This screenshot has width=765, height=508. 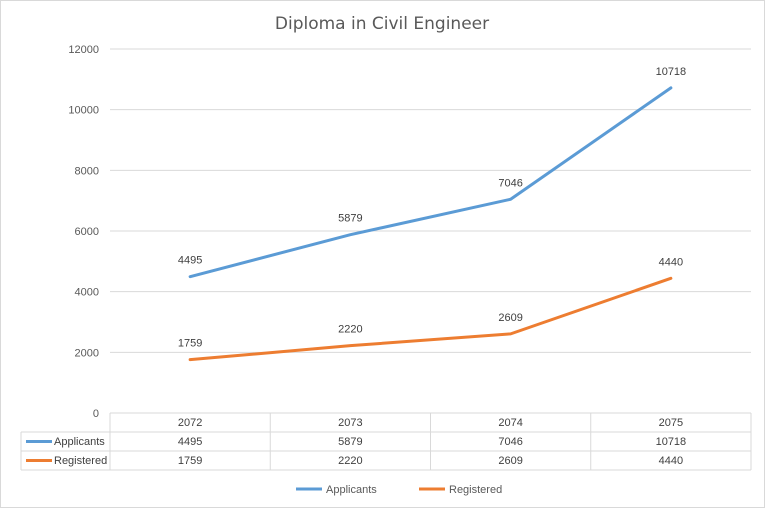 What do you see at coordinates (350, 461) in the screenshot?
I see `table-cell: 2220` at bounding box center [350, 461].